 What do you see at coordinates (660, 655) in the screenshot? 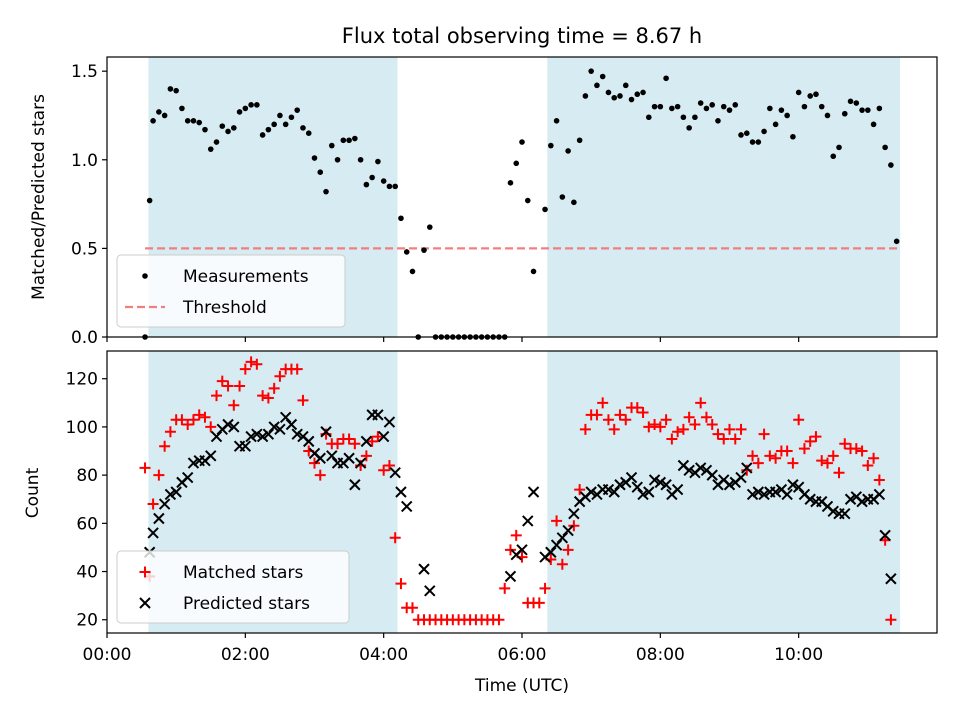
I see `x-tick-label: 08:00` at bounding box center [660, 655].